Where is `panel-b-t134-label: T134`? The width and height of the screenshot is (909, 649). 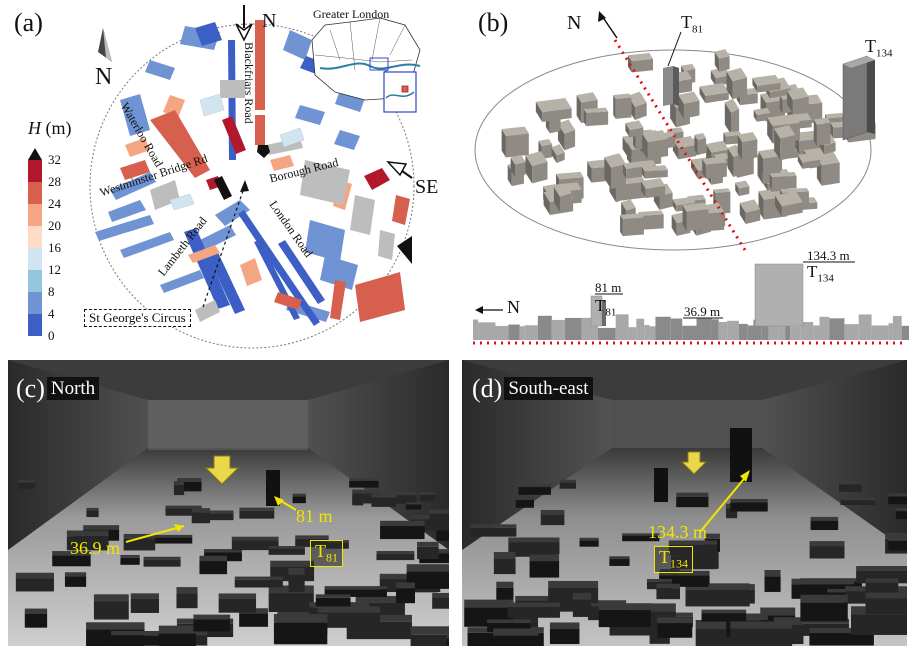 panel-b-t134-label: T134 is located at coordinates (879, 48).